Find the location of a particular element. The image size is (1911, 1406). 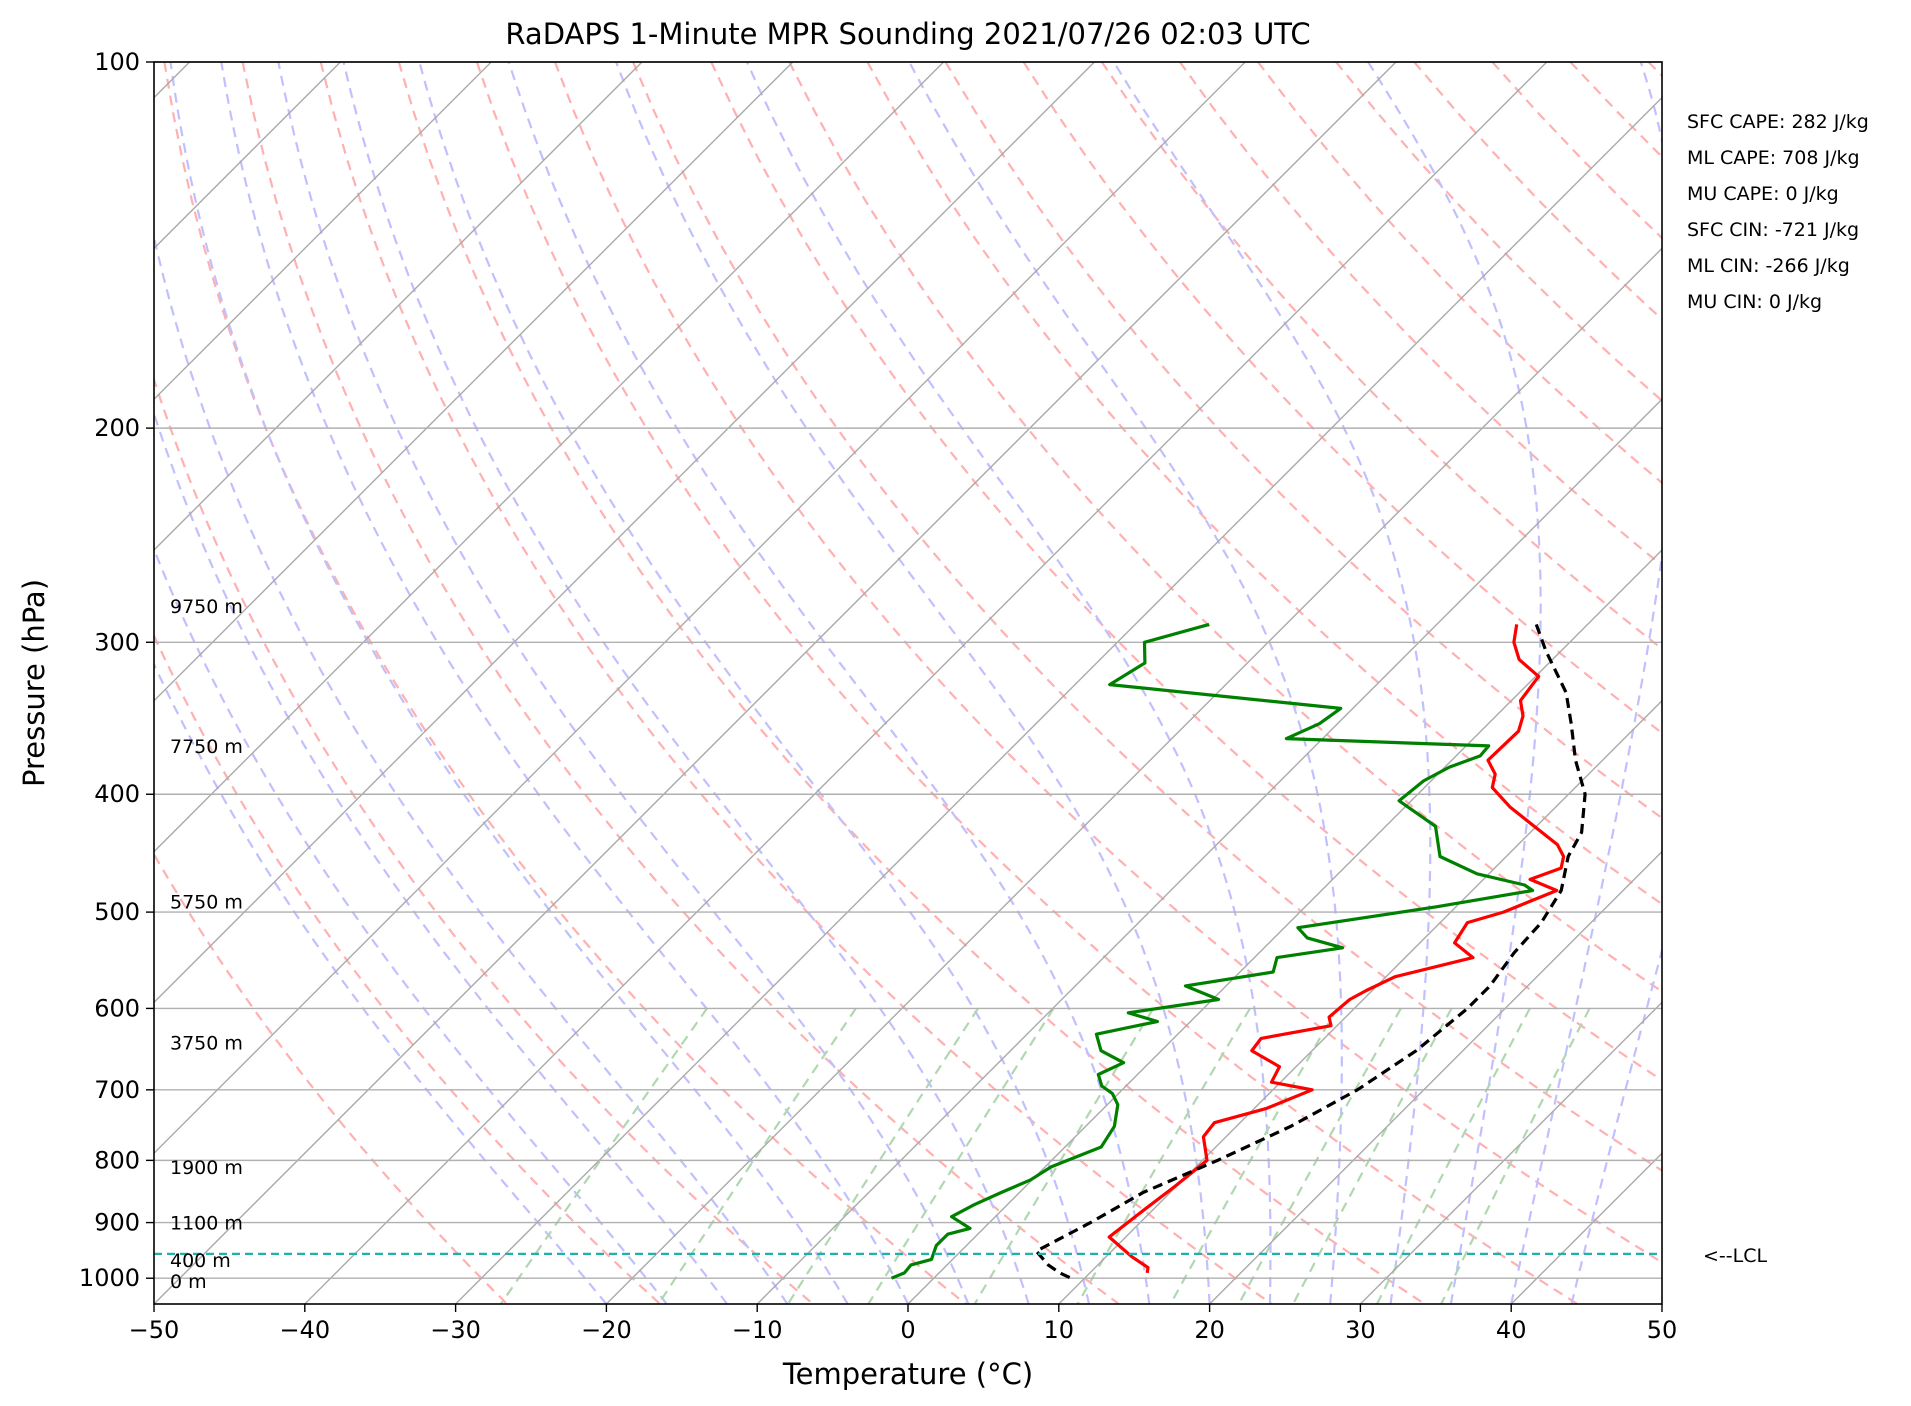

y-axis-ticks: 100 200 300 400 500 600 700 800 900 1000 is located at coordinates (116, 670).